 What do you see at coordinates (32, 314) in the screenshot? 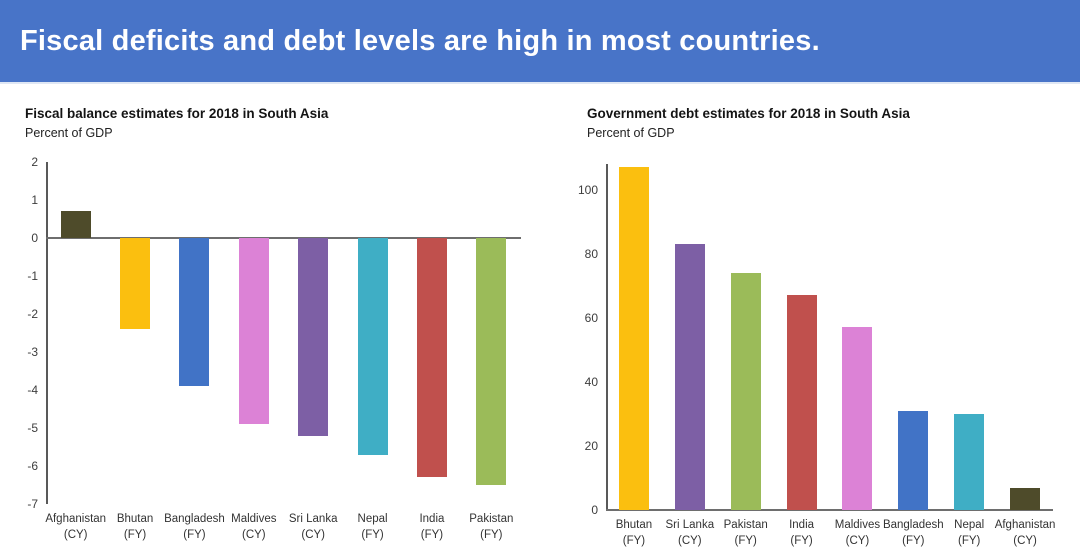
I see `y-tick-label: -2` at bounding box center [32, 314].